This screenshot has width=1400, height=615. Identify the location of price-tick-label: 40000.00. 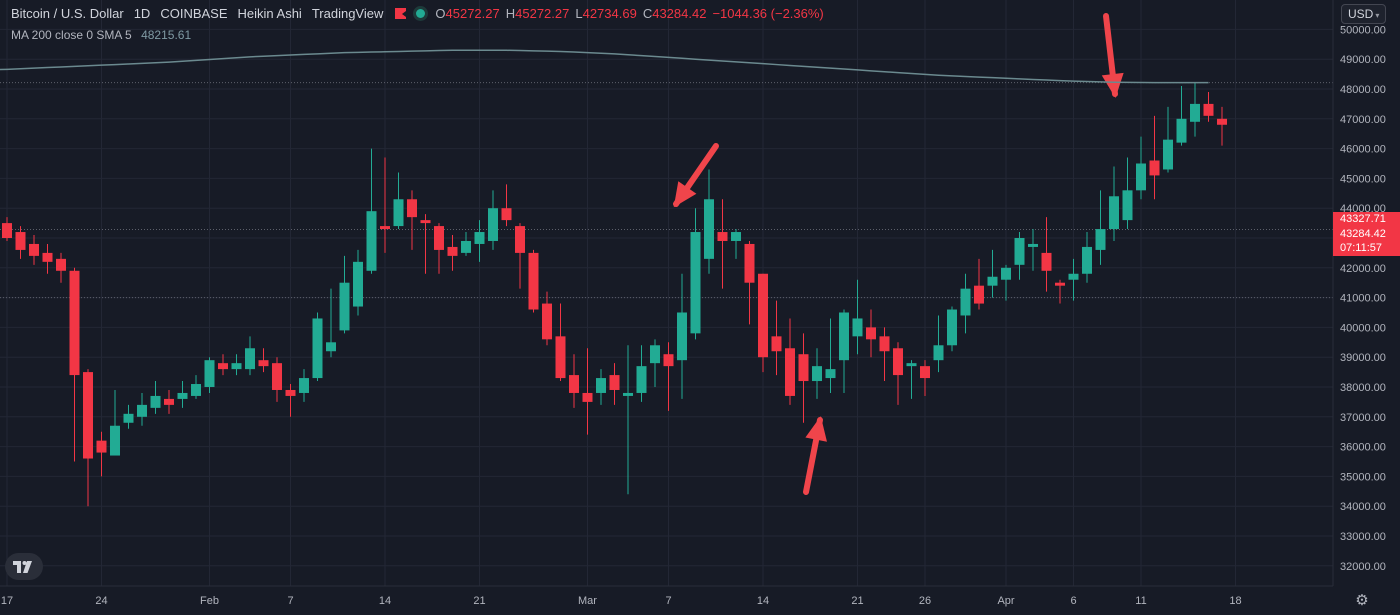
(1363, 328).